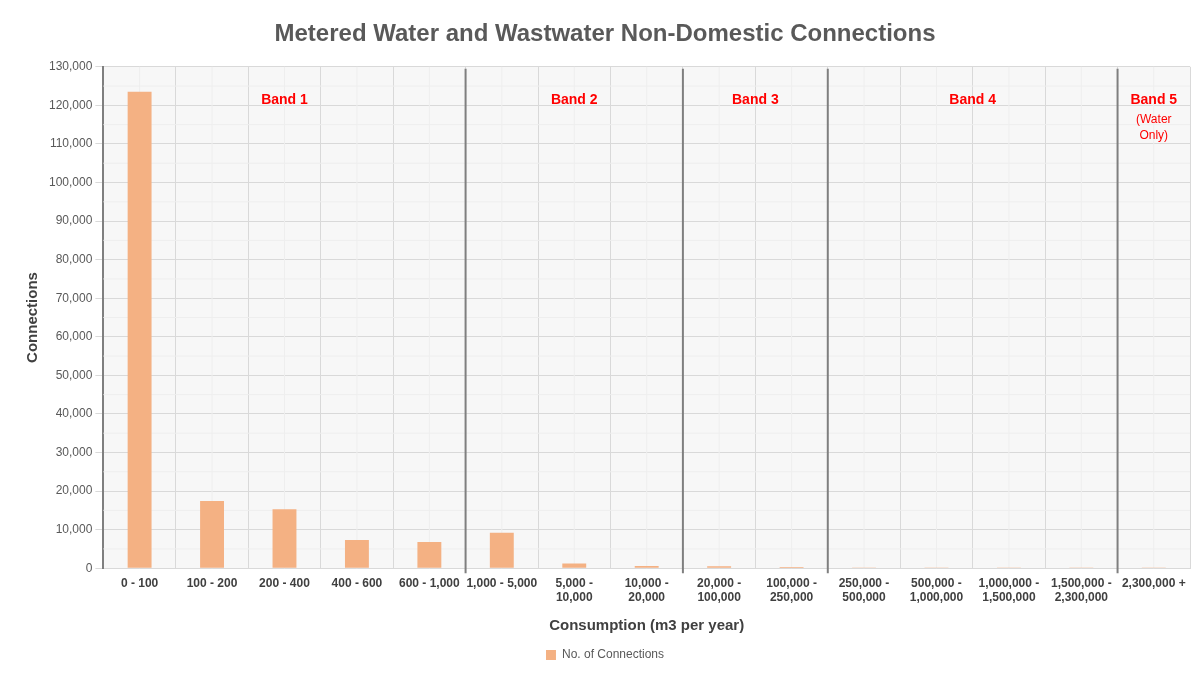 The width and height of the screenshot is (1198, 675). What do you see at coordinates (71, 143) in the screenshot?
I see `y-tick-label: 110,000` at bounding box center [71, 143].